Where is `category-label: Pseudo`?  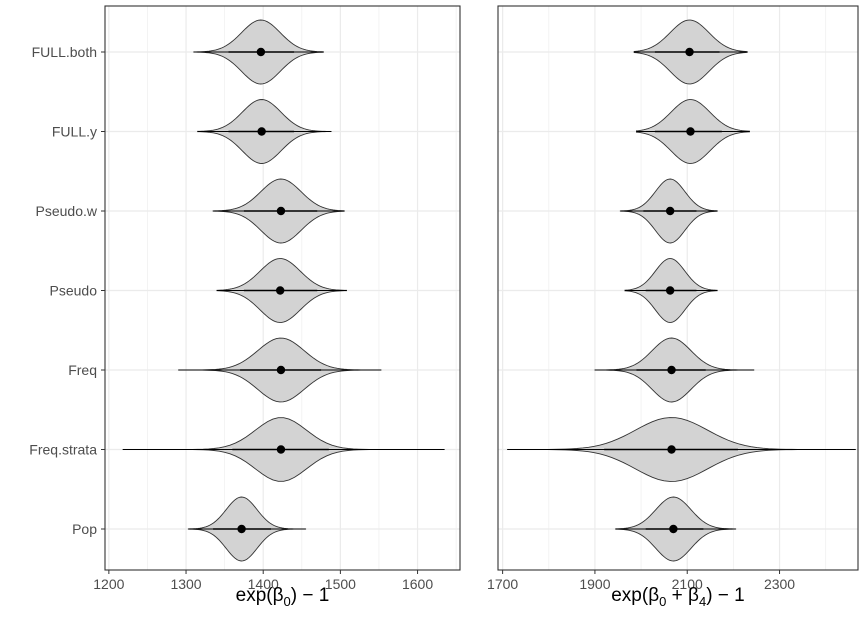 category-label: Pseudo is located at coordinates (74, 291).